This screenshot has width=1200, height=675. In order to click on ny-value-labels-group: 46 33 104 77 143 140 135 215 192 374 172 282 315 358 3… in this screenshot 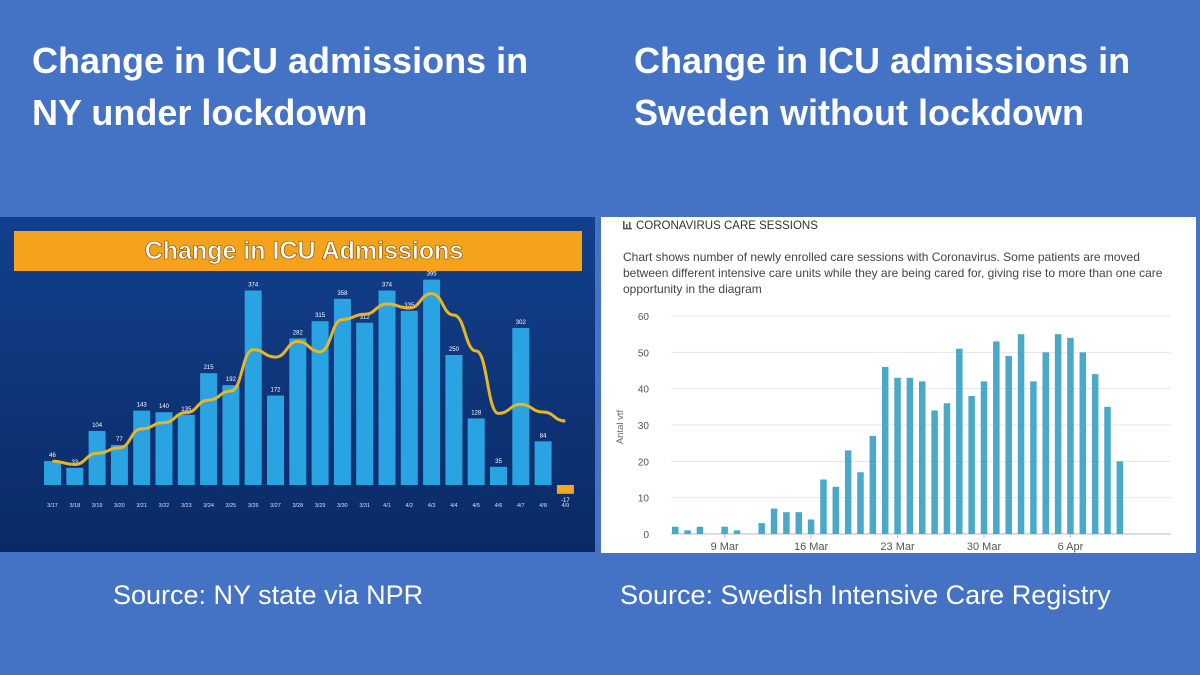, I will do `click(309, 388)`.